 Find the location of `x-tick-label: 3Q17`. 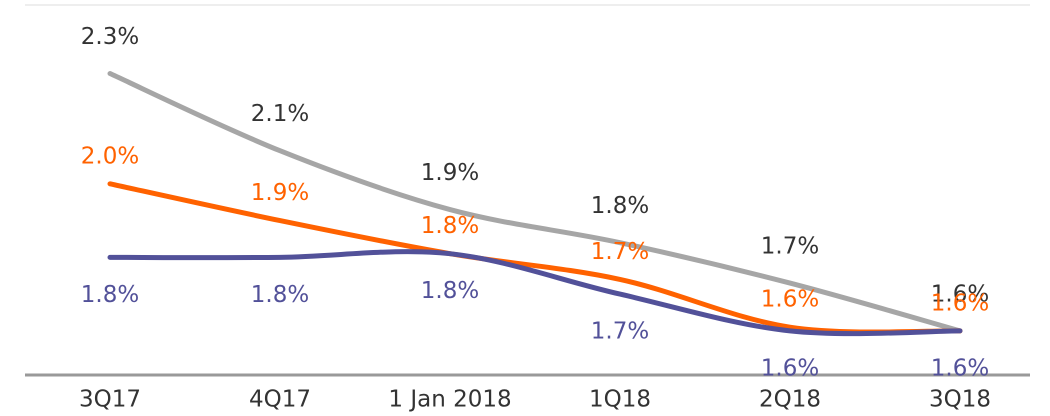

x-tick-label: 3Q17 is located at coordinates (110, 400).